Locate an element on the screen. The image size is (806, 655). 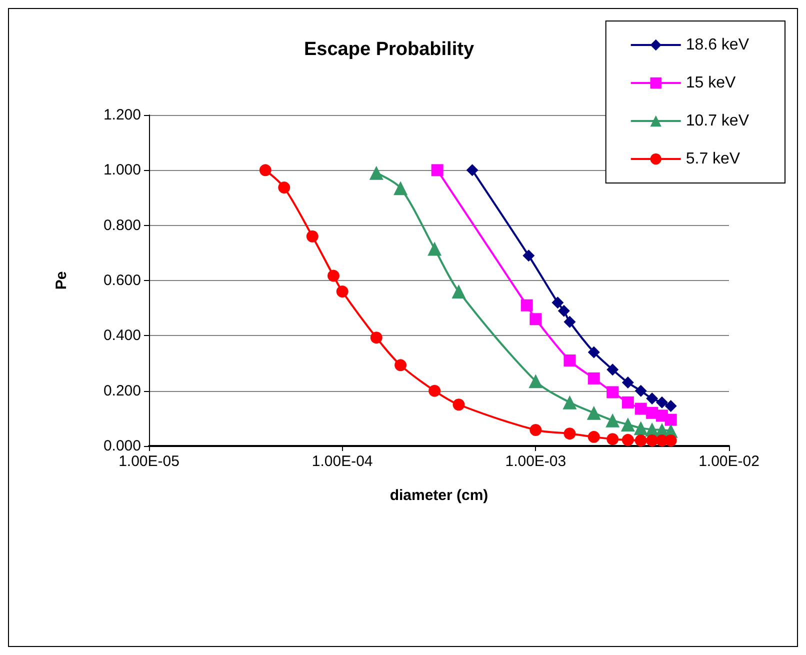
chart-title: Escape Probability is located at coordinates (389, 49).